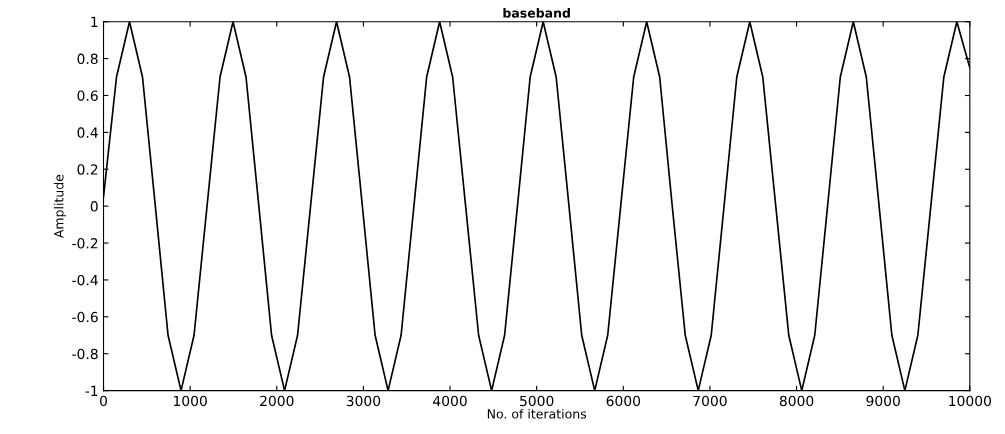 This screenshot has height=434, width=1005. Describe the element at coordinates (94, 21) in the screenshot. I see `y-tick-label: 1` at that location.